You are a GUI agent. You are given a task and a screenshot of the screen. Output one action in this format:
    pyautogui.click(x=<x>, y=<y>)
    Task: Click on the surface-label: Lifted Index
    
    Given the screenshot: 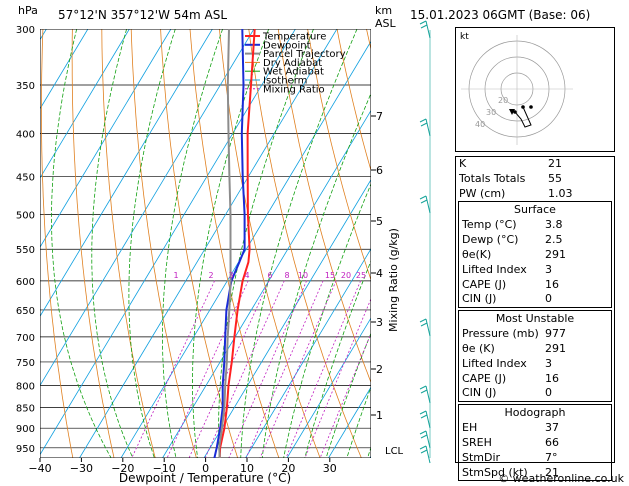 What is the action you would take?
    pyautogui.click(x=494, y=269)
    